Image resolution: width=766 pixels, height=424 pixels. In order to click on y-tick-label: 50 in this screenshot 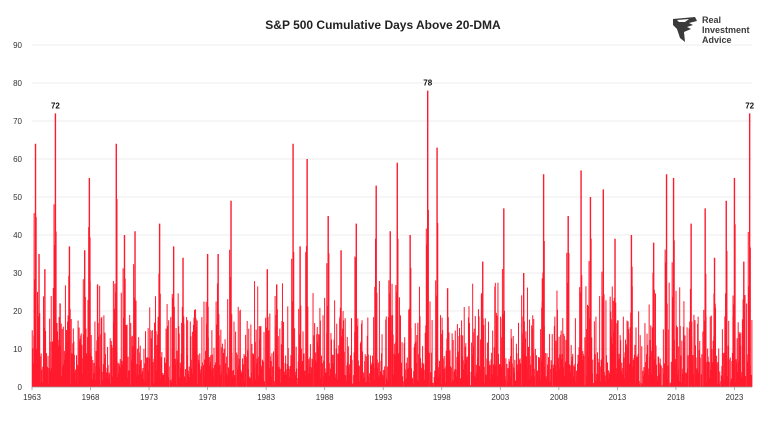, I will do `click(17, 197)`.